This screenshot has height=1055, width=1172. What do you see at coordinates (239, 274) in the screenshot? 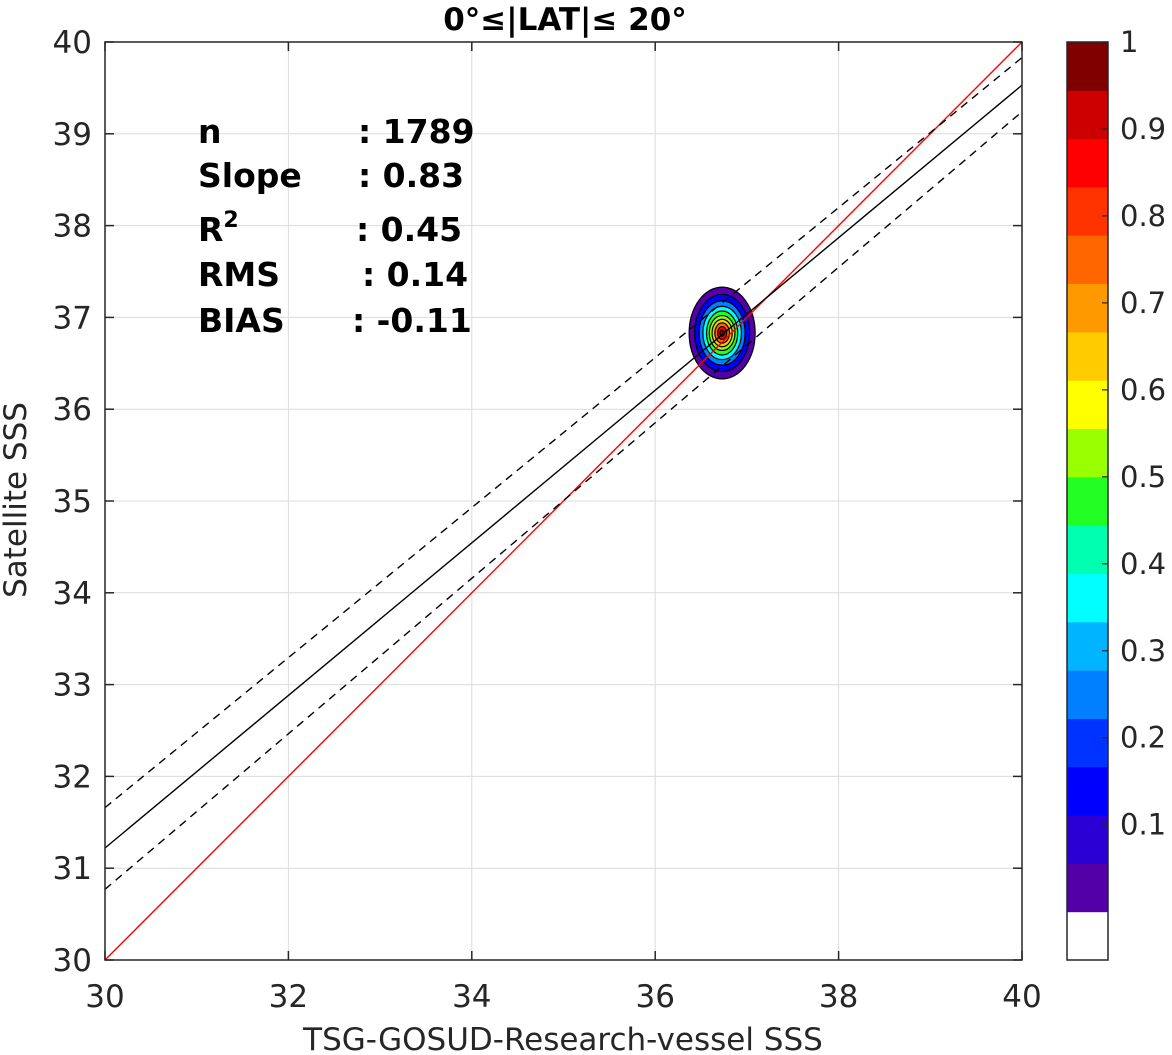
I see `stat-label: RMS` at bounding box center [239, 274].